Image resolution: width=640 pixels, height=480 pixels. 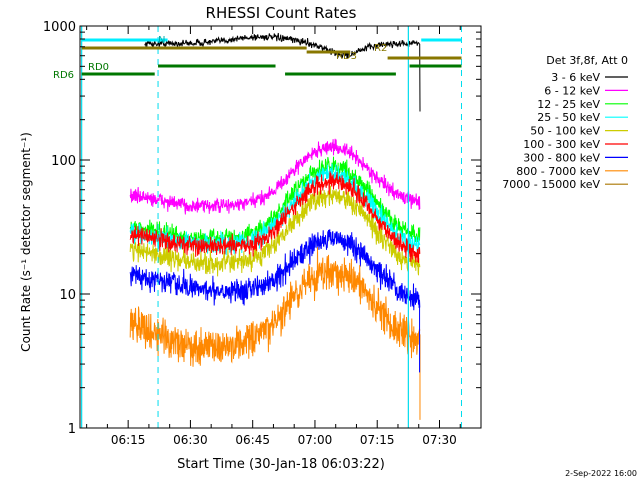 What do you see at coordinates (252, 440) in the screenshot?
I see `x-tick-label: 06:45` at bounding box center [252, 440].